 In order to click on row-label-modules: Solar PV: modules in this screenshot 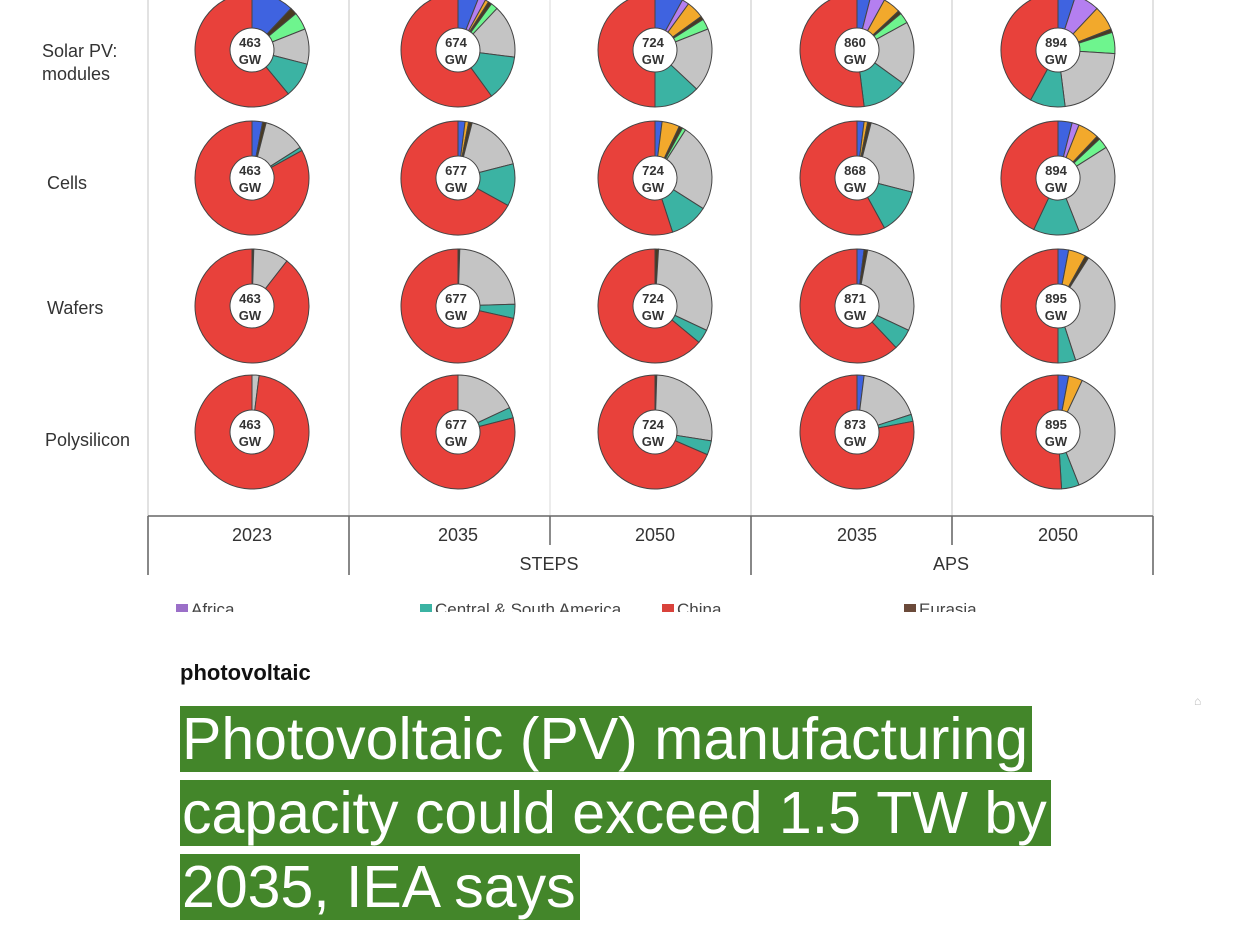, I will do `click(80, 62)`.